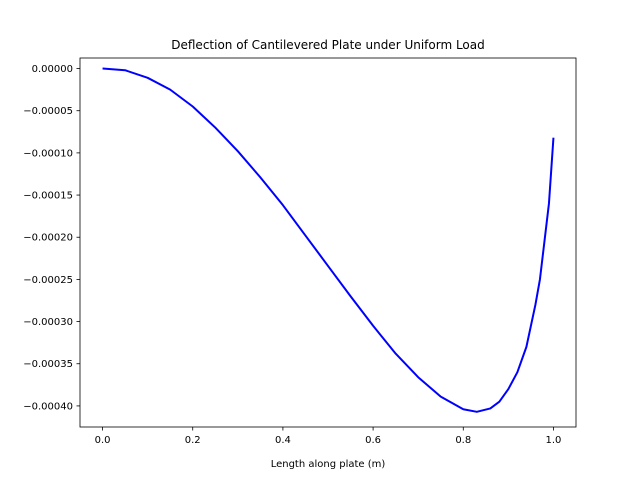  I want to click on y-tick-label: −0.00030, so click(48, 322).